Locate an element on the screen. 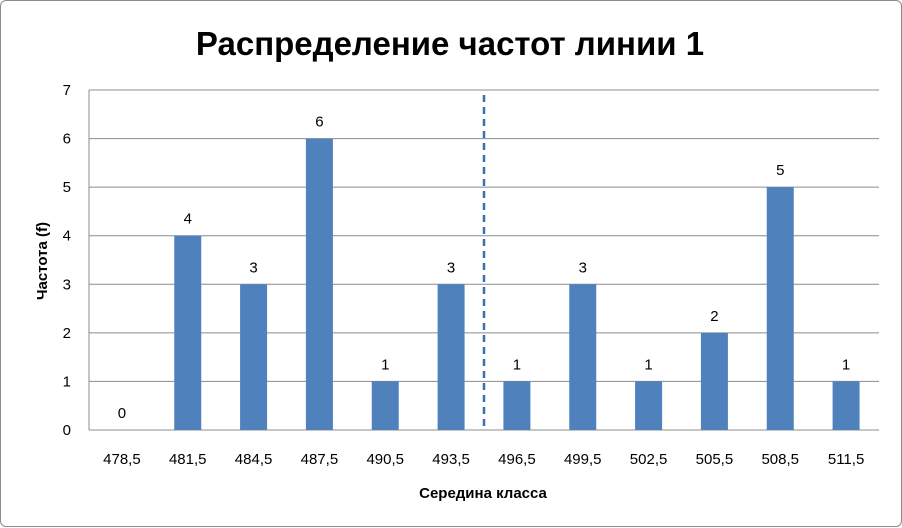  x-tick-label: 484,5 is located at coordinates (254, 459).